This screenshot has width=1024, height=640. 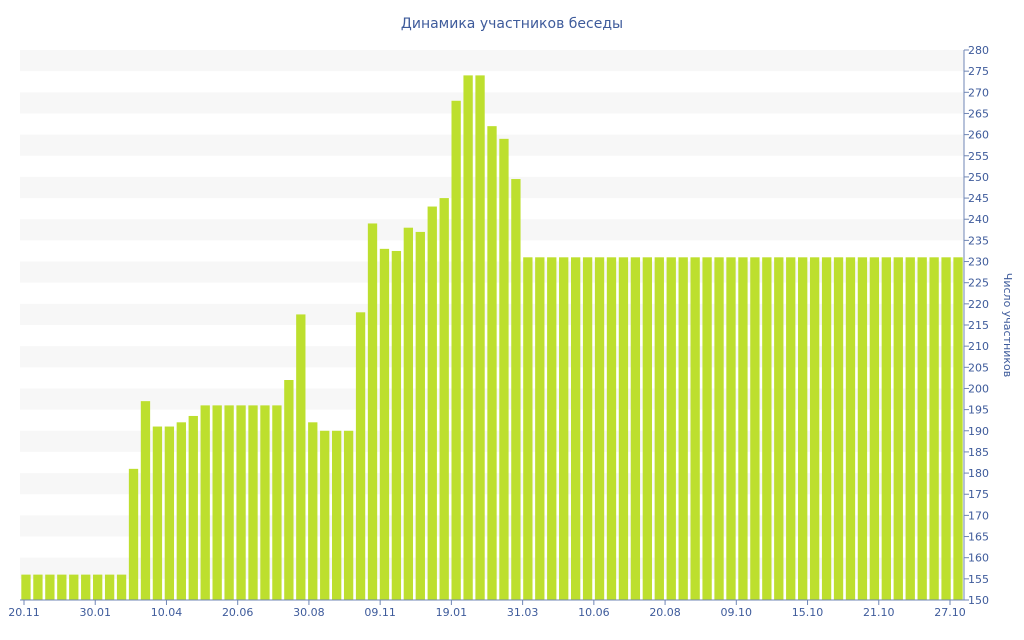 I want to click on x-tick-label: 31.03, so click(x=523, y=612).